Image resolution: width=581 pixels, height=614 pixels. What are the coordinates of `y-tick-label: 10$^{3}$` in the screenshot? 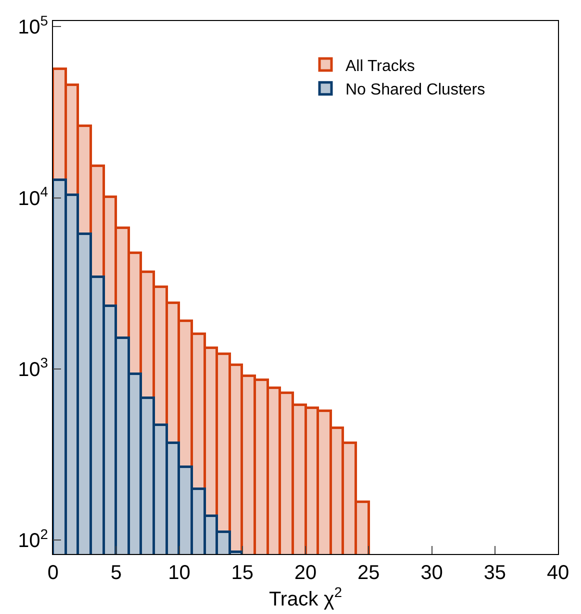 It's located at (33, 368).